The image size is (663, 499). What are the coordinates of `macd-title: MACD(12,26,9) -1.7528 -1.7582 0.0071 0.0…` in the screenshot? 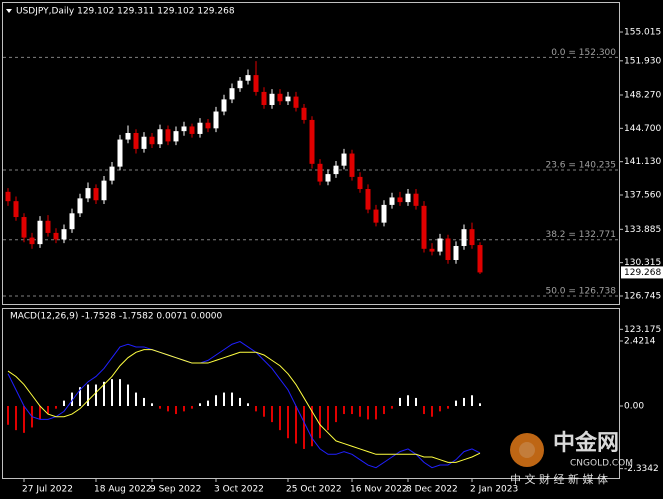 It's located at (116, 317).